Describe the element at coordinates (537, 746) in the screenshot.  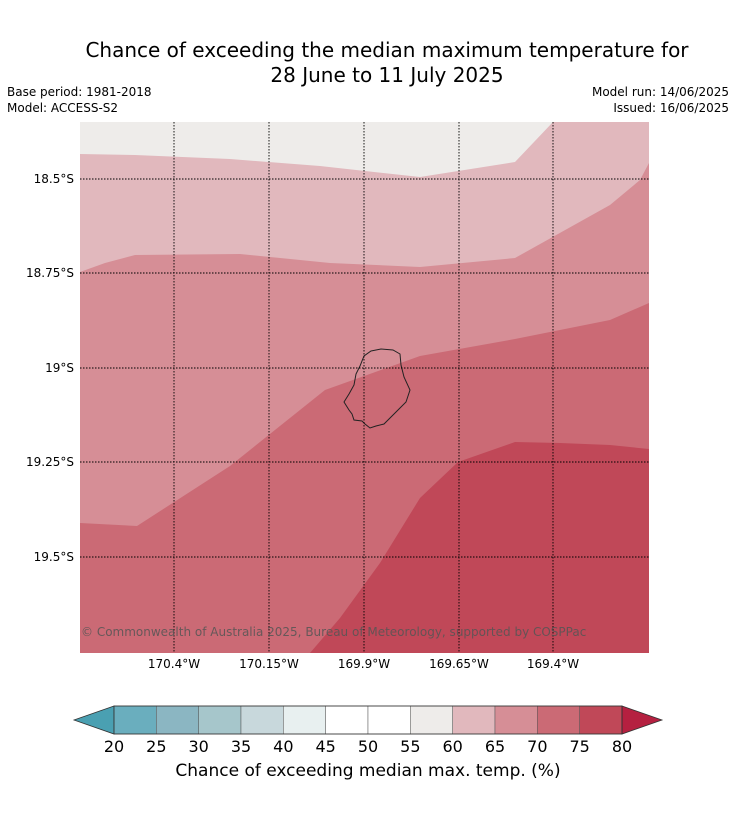
I see `colorbar-tick-70: 70` at that location.